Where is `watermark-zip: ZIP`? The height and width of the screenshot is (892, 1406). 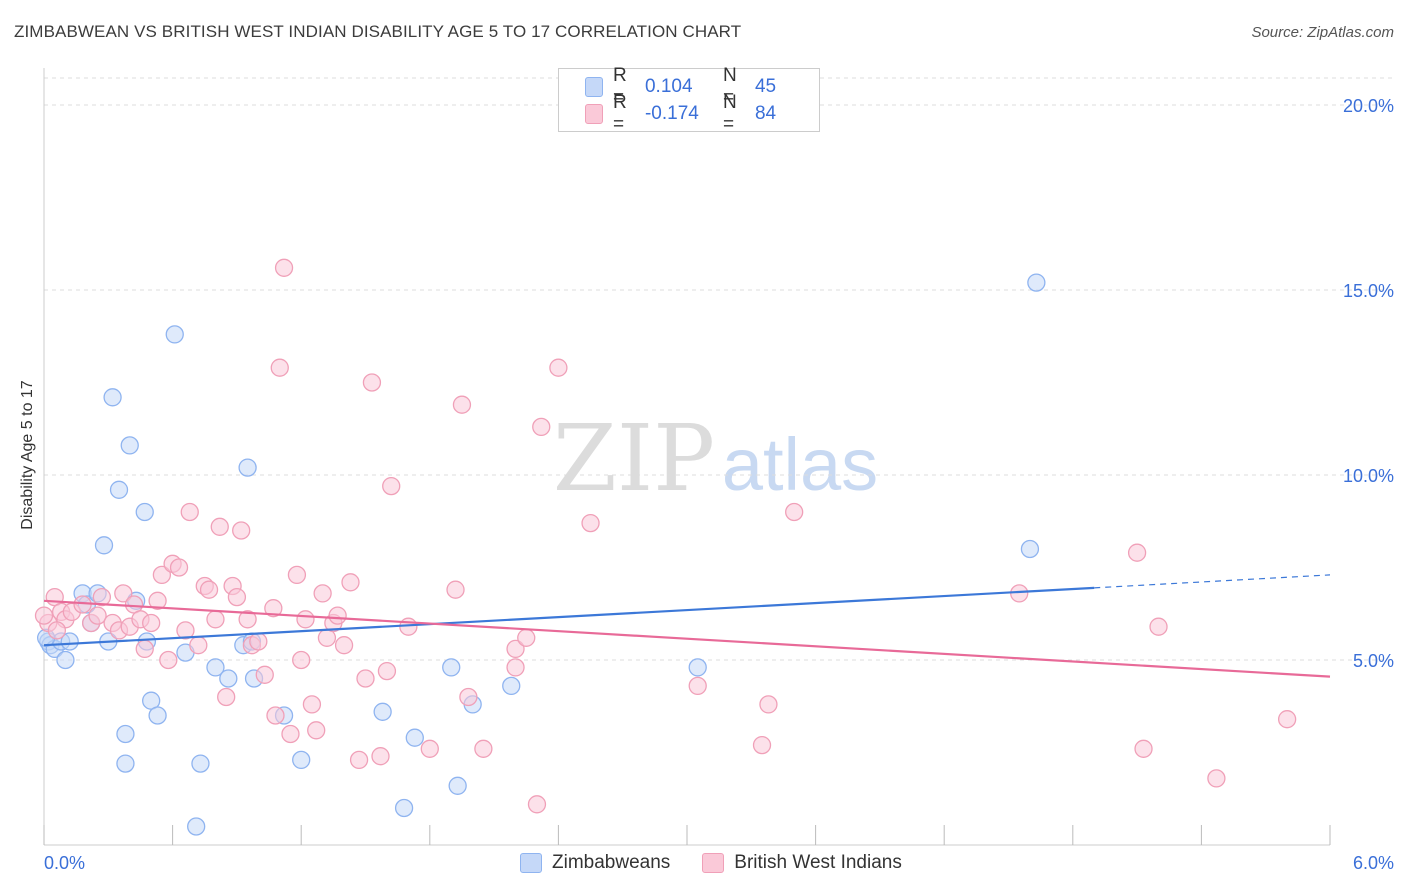
watermark-zip: ZIP is located at coordinates (634, 458).